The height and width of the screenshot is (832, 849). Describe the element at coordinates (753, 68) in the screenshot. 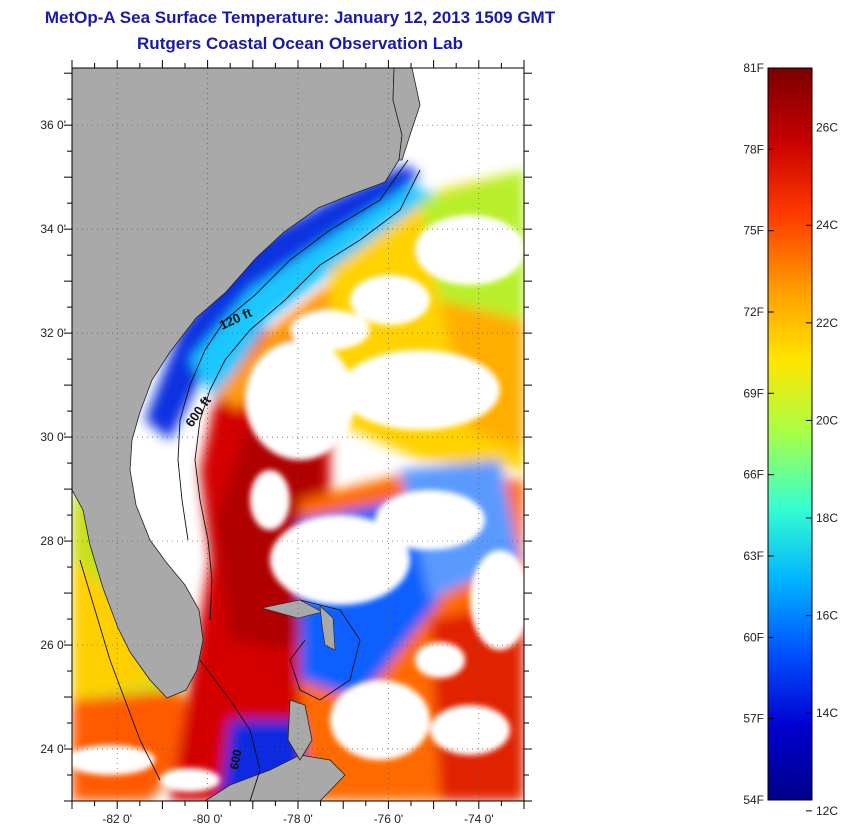

I see `colorbar-f-label: 81F` at that location.